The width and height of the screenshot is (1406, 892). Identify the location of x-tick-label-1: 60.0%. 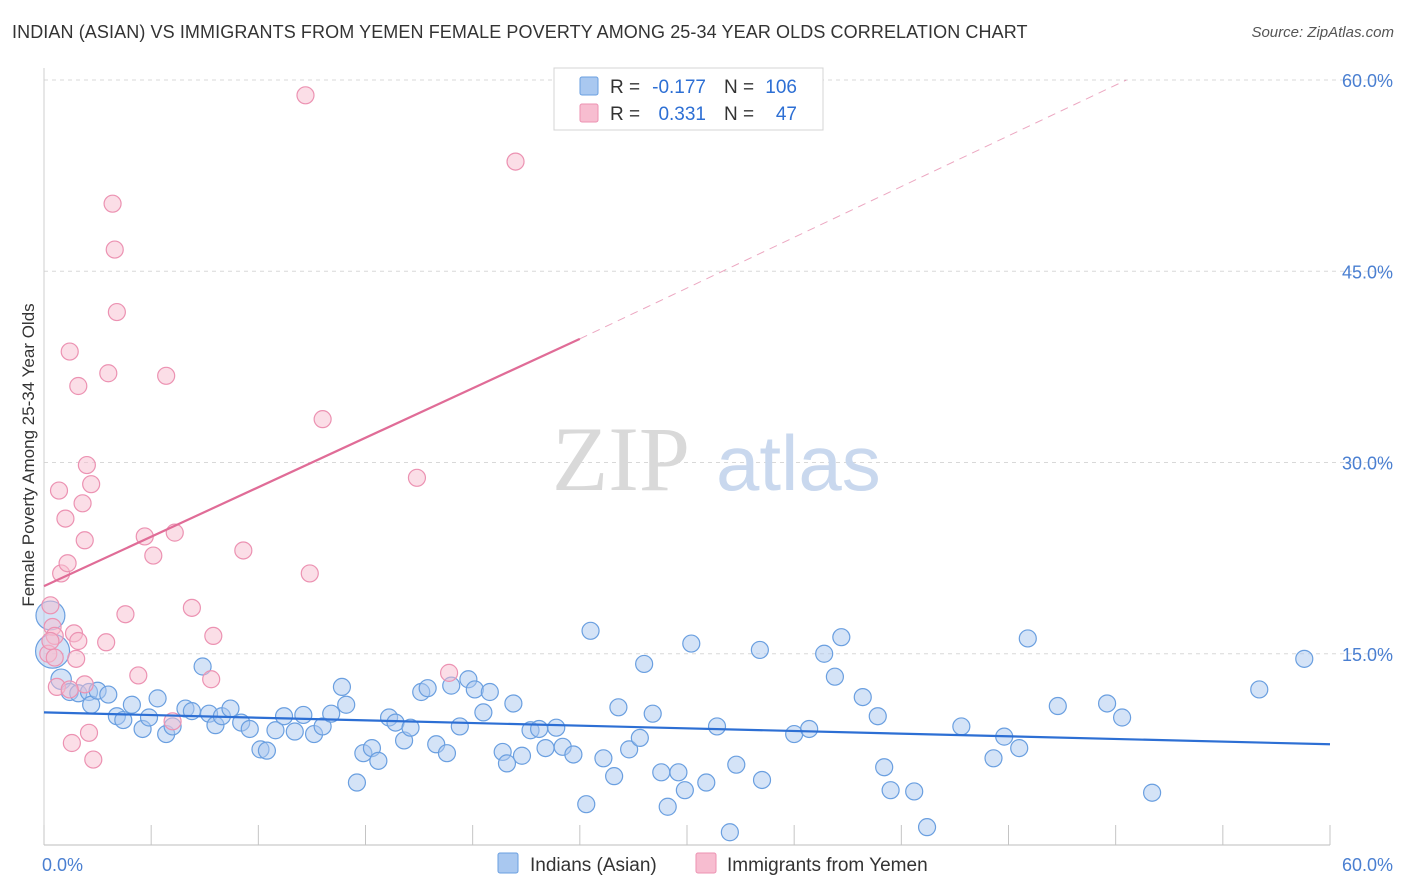
(1367, 865).